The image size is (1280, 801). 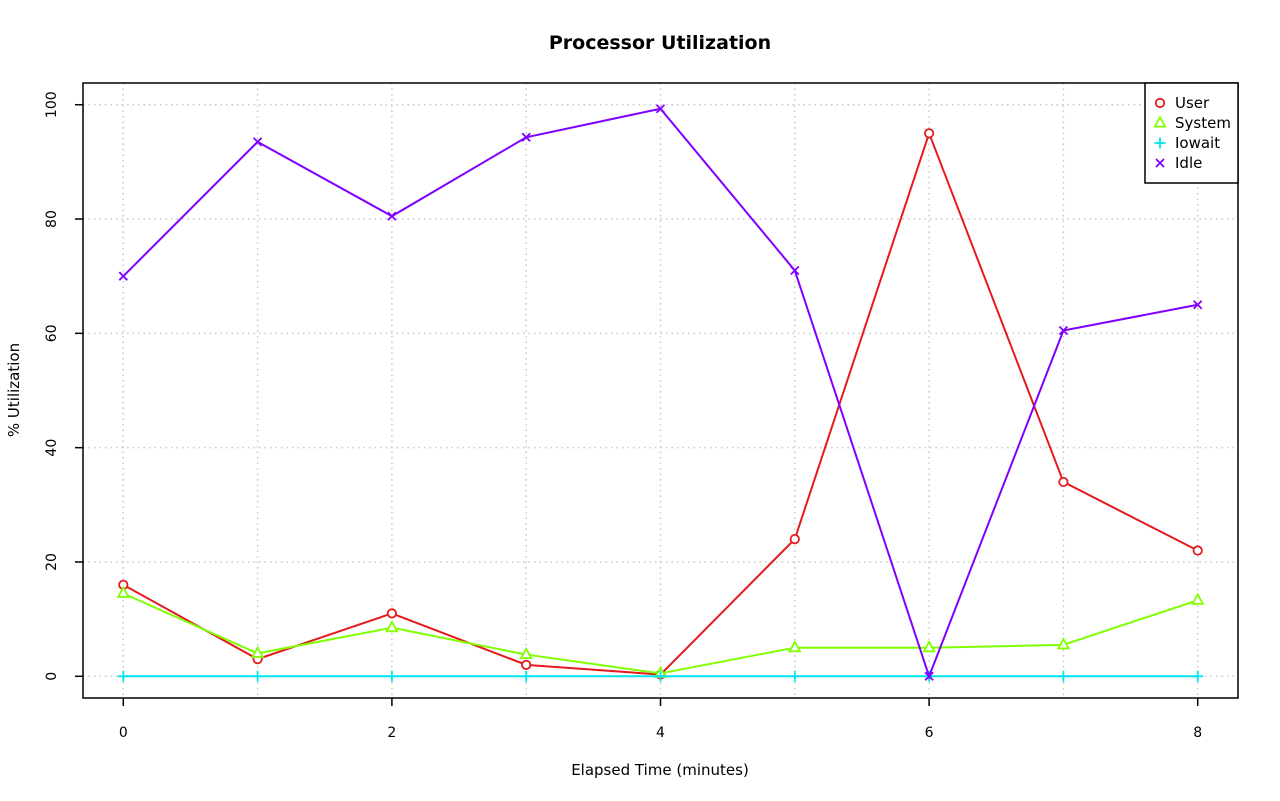 What do you see at coordinates (391, 733) in the screenshot?
I see `x-tick-label: 2` at bounding box center [391, 733].